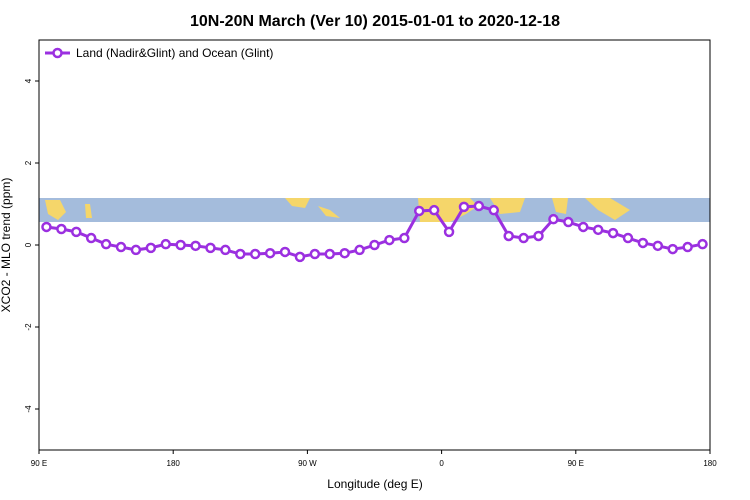 This screenshot has height=500, width=750. Describe the element at coordinates (174, 53) in the screenshot. I see `legend-label: Land (Nadir&Glint) and Ocean (Glint)` at that location.